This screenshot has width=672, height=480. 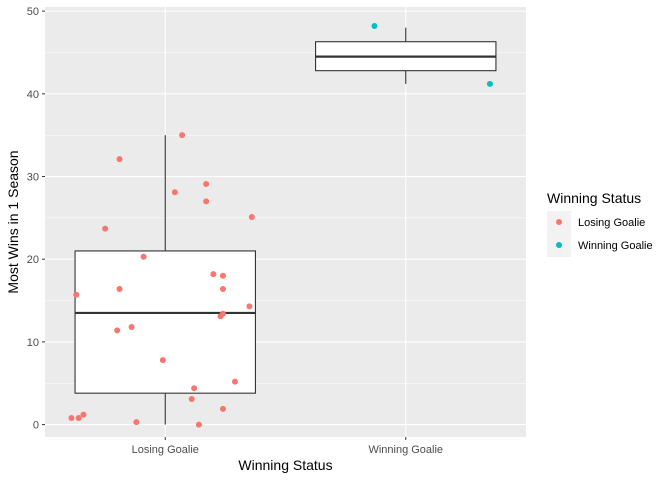 What do you see at coordinates (594, 198) in the screenshot?
I see `legend-title: Winning Status` at bounding box center [594, 198].